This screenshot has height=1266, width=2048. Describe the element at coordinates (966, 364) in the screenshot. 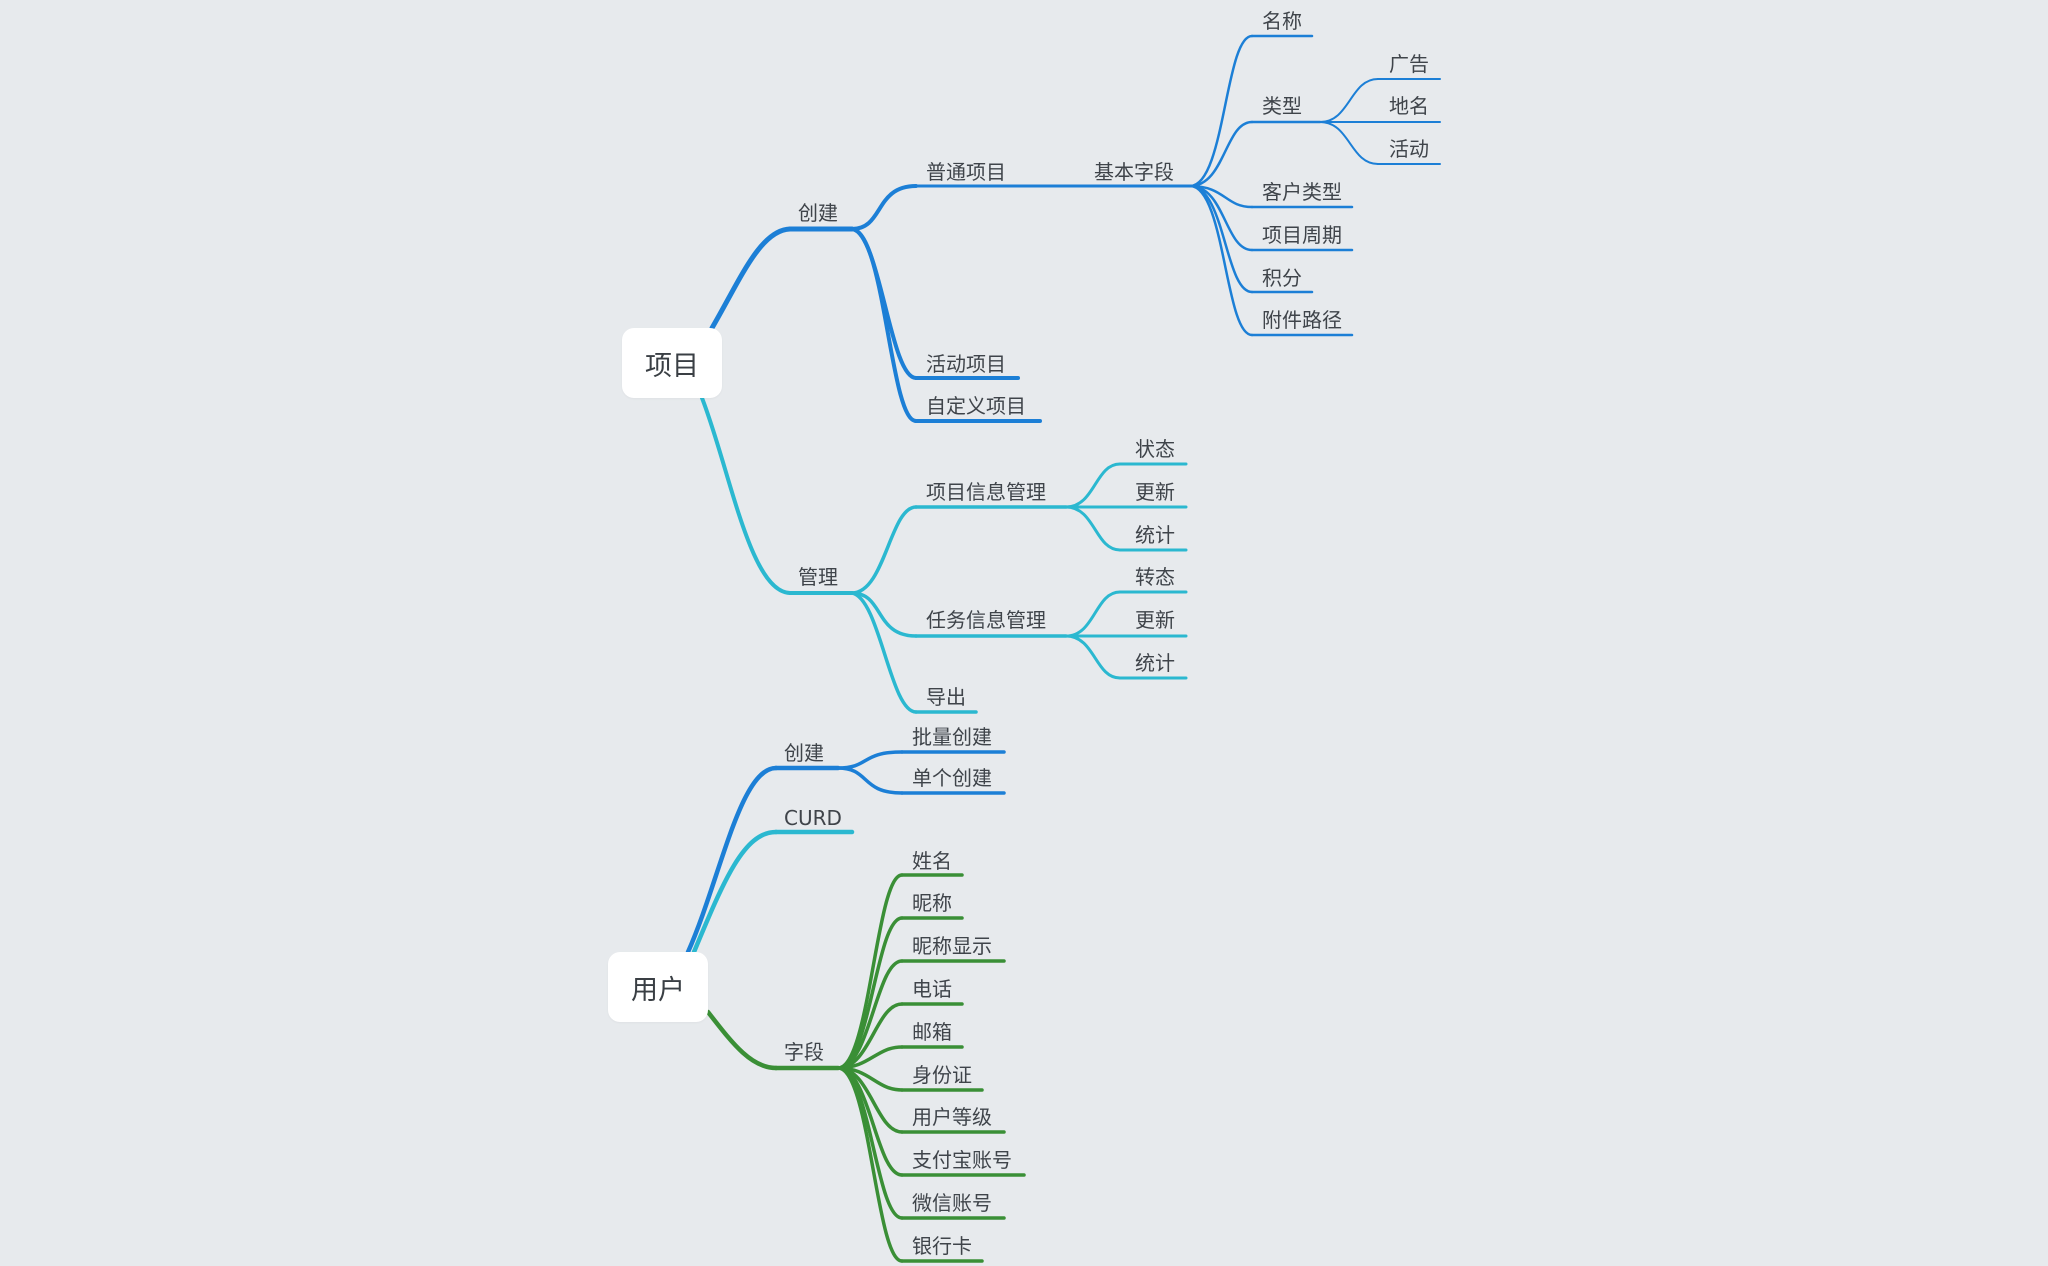

I see `node-activity-project: 活动项目` at that location.